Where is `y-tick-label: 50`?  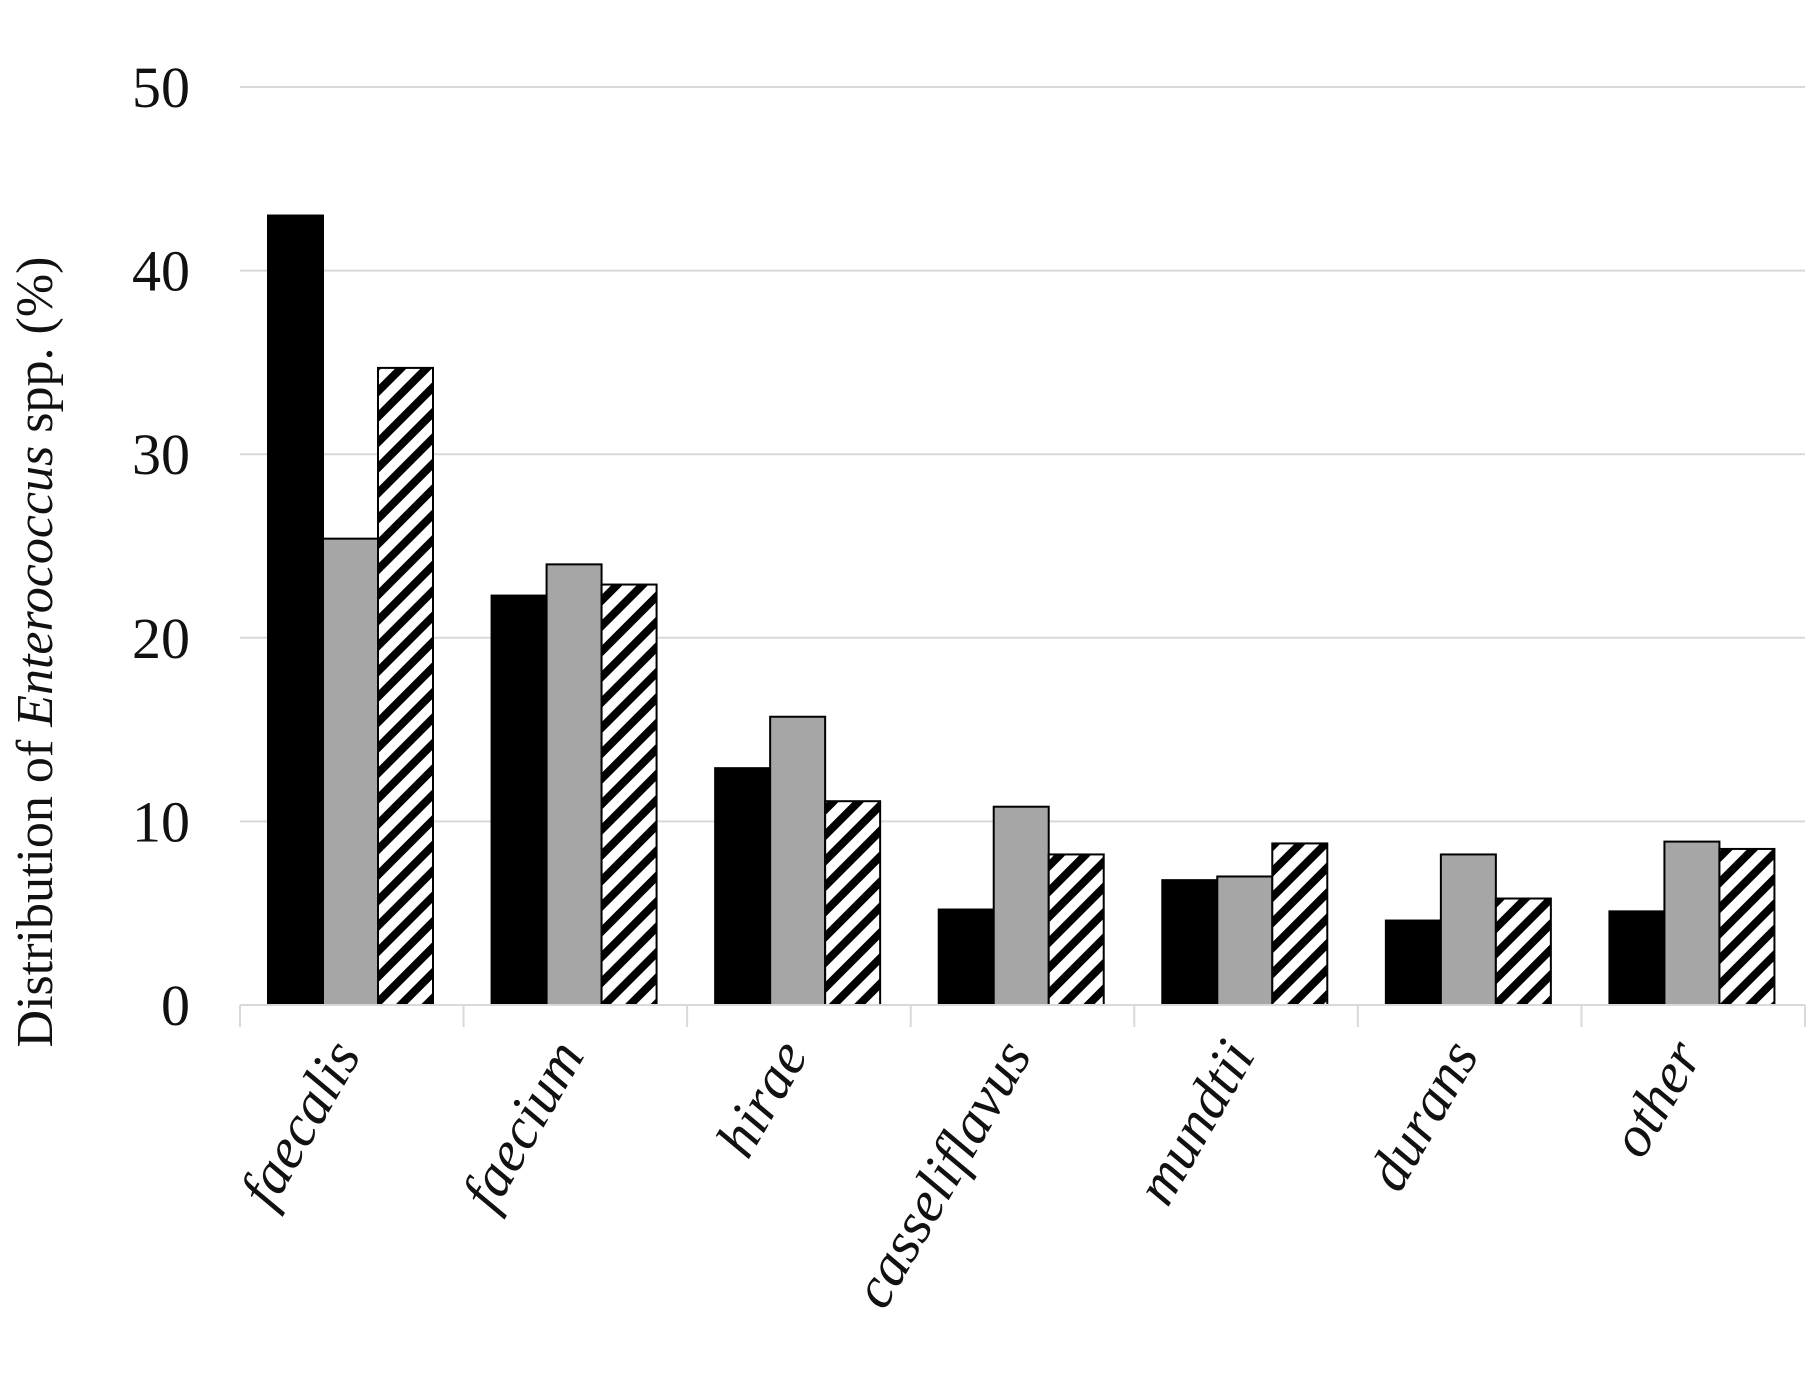 y-tick-label: 50 is located at coordinates (161, 87).